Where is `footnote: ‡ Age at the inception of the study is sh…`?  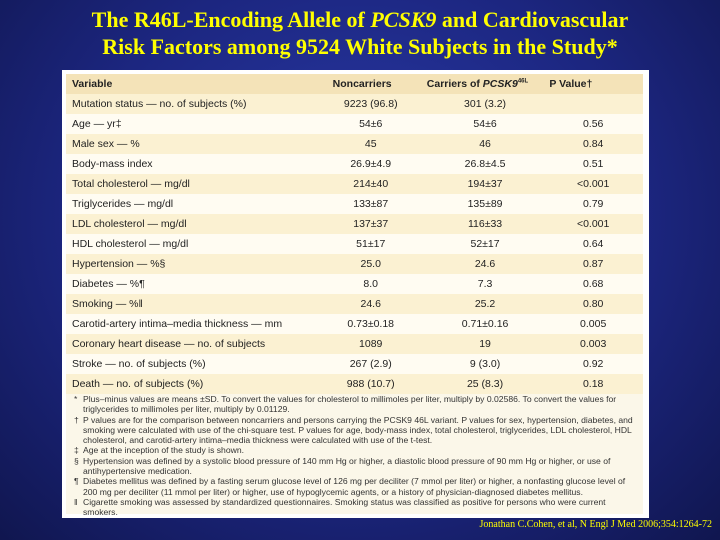 footnote: ‡ Age at the inception of the study is sh… is located at coordinates (356, 450).